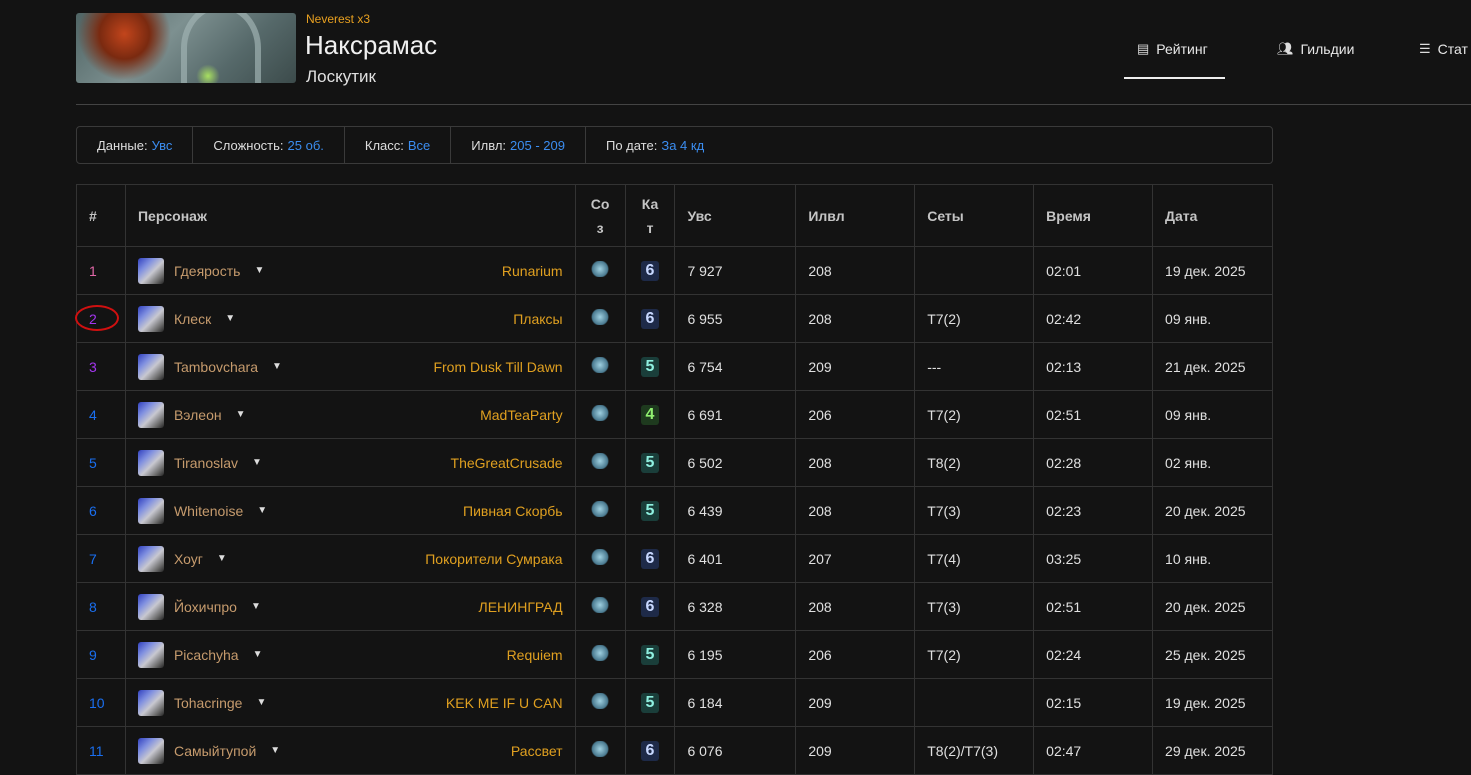  Describe the element at coordinates (206, 462) in the screenshot. I see `character-name: Tiranoslav` at that location.